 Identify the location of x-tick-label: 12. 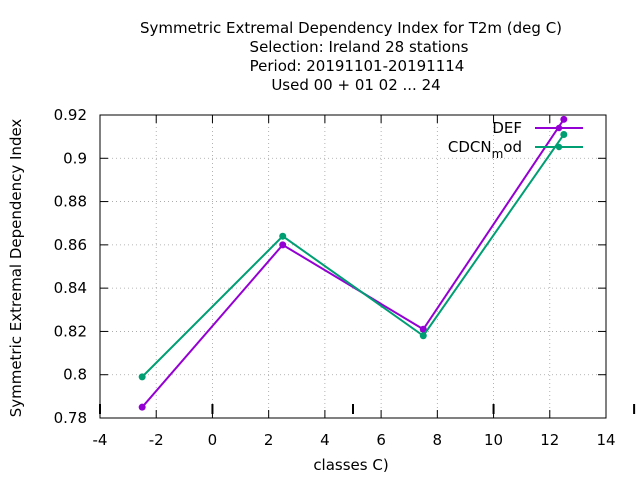
(549, 440).